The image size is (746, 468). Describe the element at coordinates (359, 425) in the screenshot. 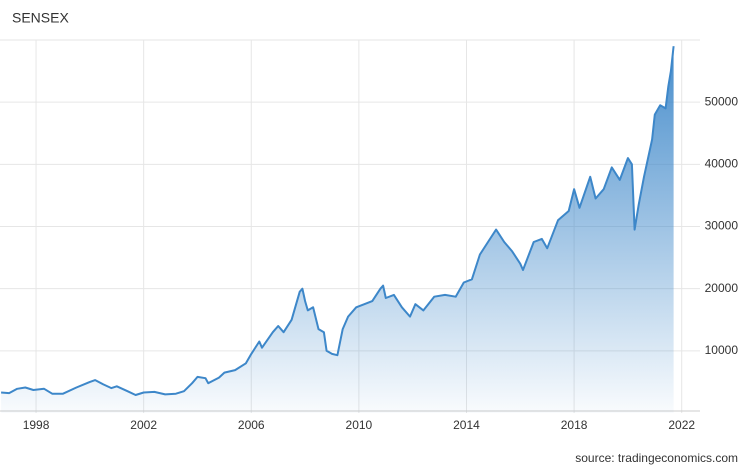

I see `x-tick-label: 2010` at that location.